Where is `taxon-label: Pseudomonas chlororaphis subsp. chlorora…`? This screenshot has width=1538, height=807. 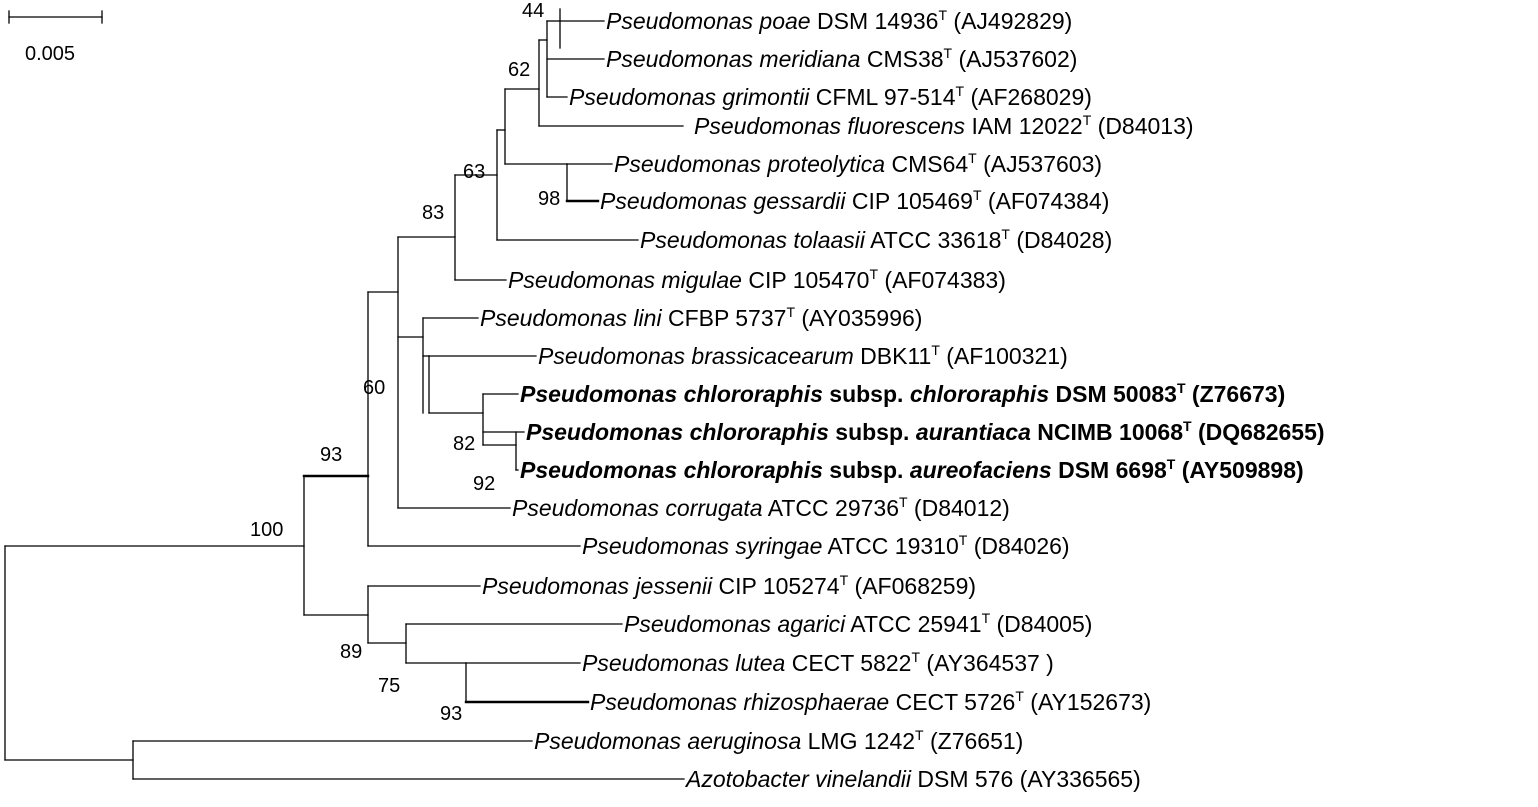 taxon-label: Pseudomonas chlororaphis subsp. chlorora… is located at coordinates (902, 393).